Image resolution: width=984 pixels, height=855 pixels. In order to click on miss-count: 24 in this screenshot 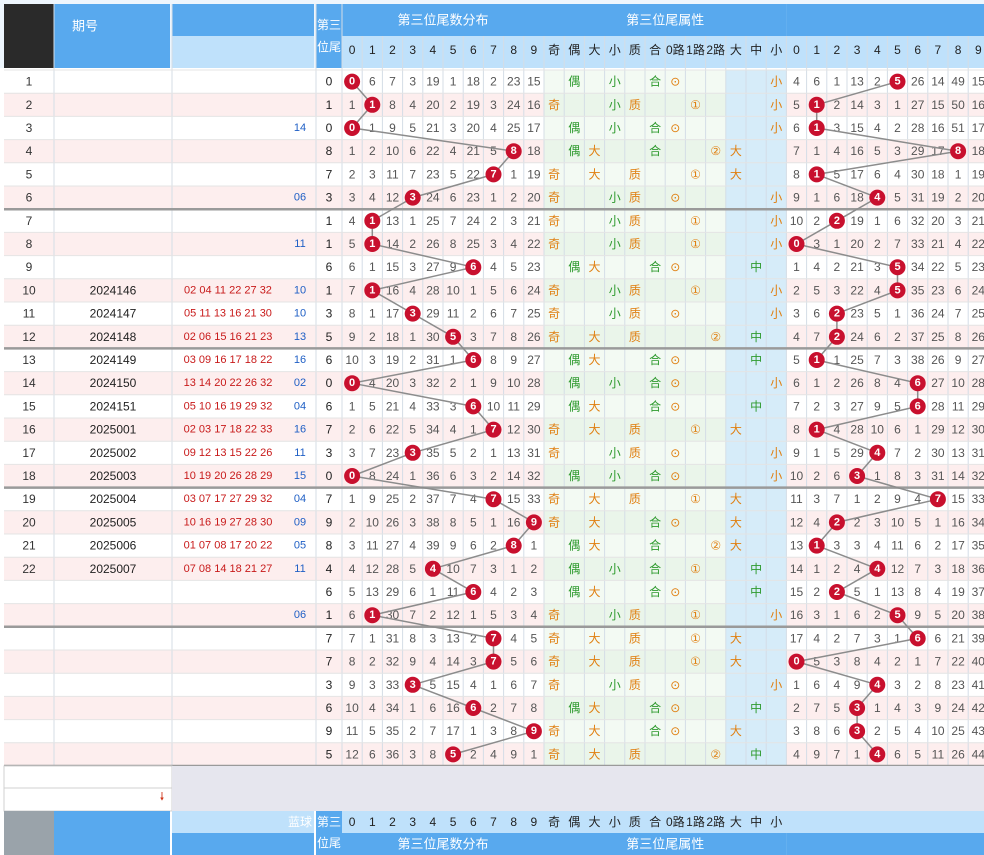, I will do `click(938, 314)`.